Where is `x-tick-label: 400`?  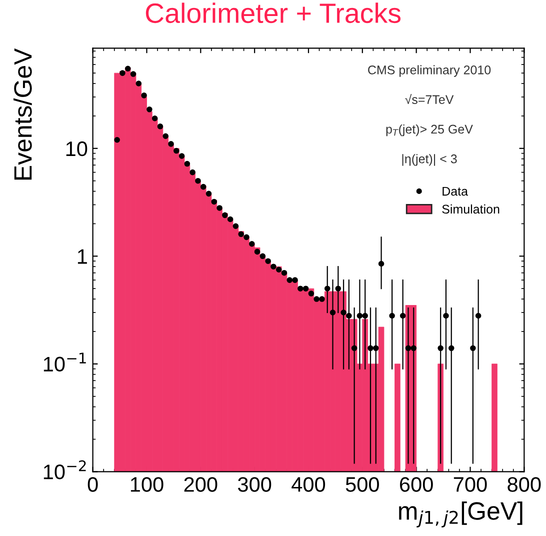 x-tick-label: 400 is located at coordinates (309, 484).